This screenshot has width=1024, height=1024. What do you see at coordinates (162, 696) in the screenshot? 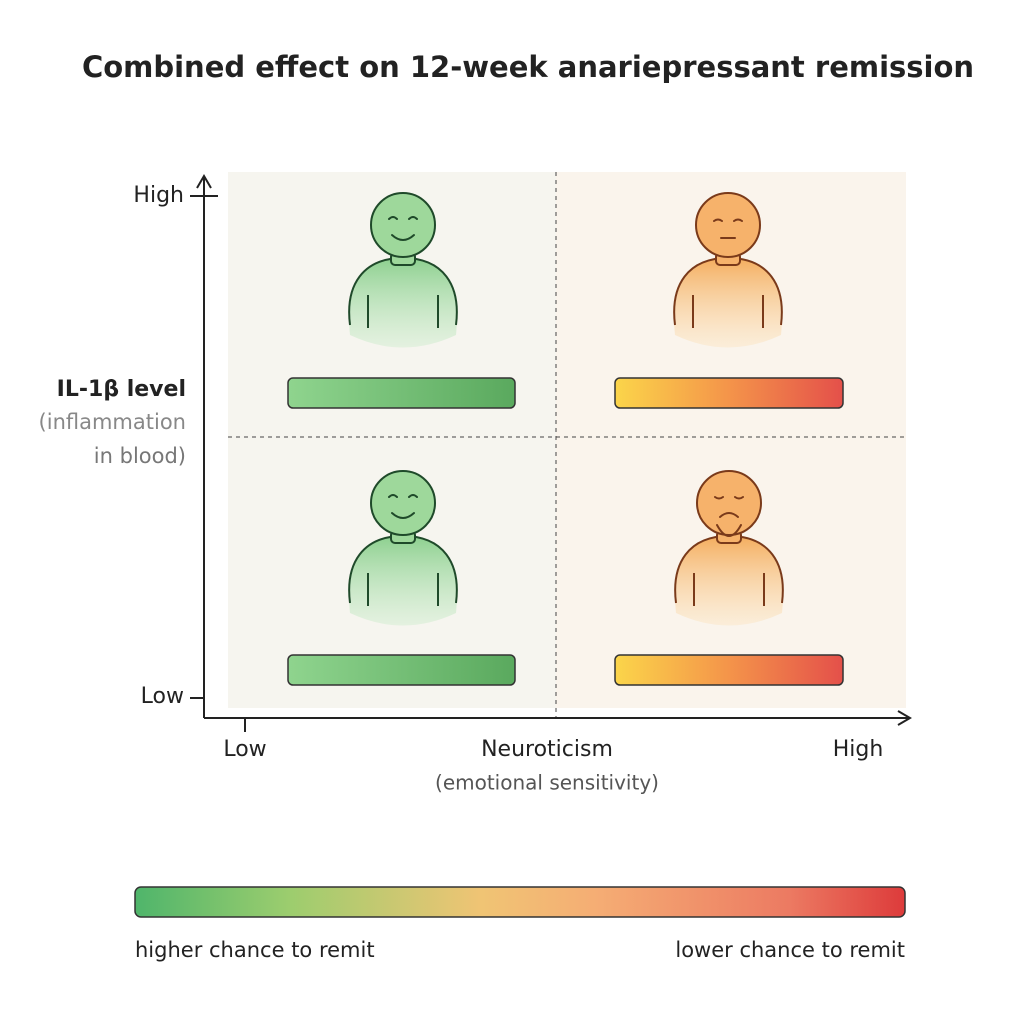
I see `y-low: Low` at bounding box center [162, 696].